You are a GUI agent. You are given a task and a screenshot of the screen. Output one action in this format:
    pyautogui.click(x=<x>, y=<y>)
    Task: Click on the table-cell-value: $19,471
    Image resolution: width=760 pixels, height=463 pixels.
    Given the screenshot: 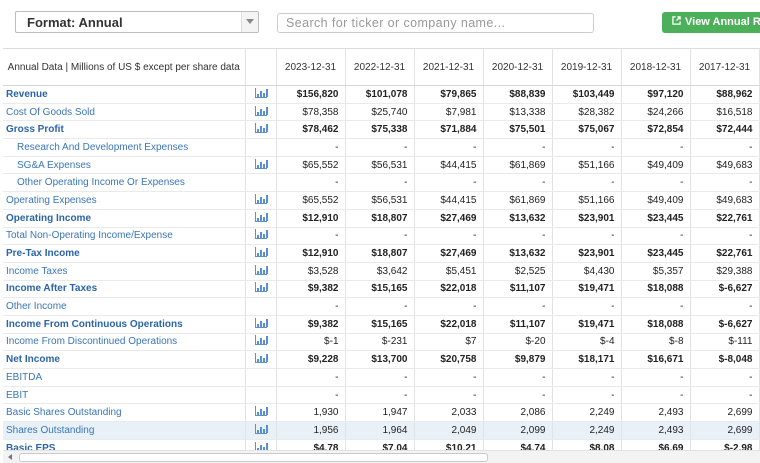 What is the action you would take?
    pyautogui.click(x=587, y=324)
    